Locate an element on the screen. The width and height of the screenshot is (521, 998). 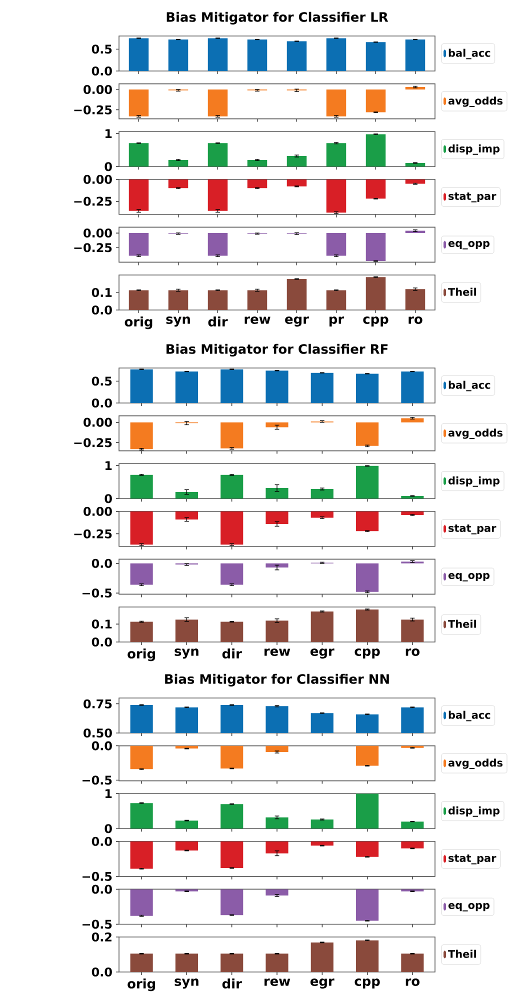
x-tick-label: pr is located at coordinates (337, 321).